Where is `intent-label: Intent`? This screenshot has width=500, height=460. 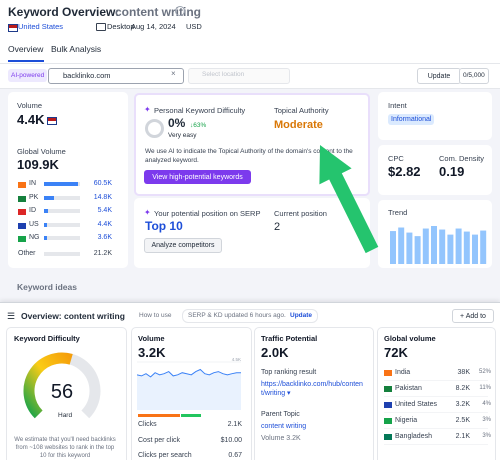 intent-label: Intent is located at coordinates (397, 105).